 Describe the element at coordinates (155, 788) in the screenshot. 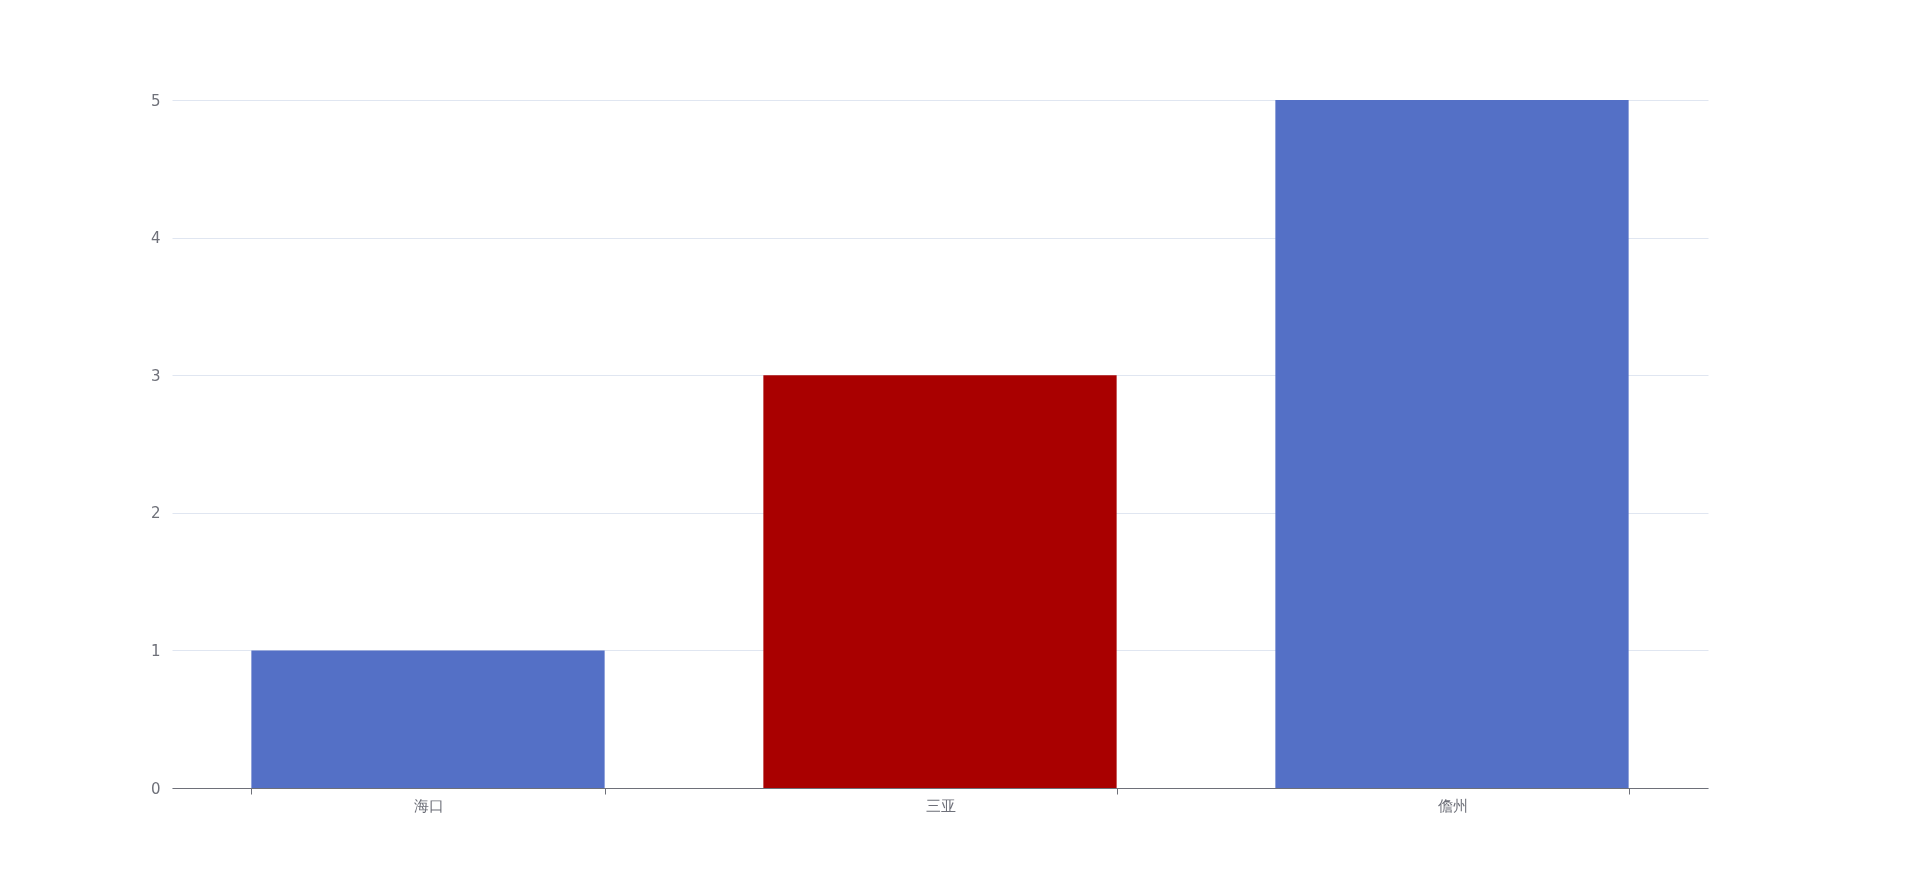

I see `y-tick-label: 0` at that location.